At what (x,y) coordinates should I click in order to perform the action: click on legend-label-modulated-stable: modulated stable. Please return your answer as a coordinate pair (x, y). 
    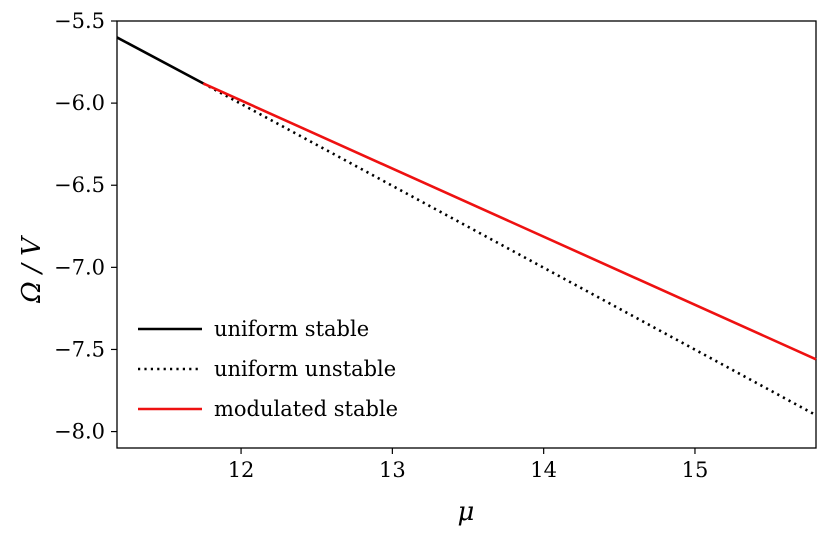
    Looking at the image, I should click on (306, 409).